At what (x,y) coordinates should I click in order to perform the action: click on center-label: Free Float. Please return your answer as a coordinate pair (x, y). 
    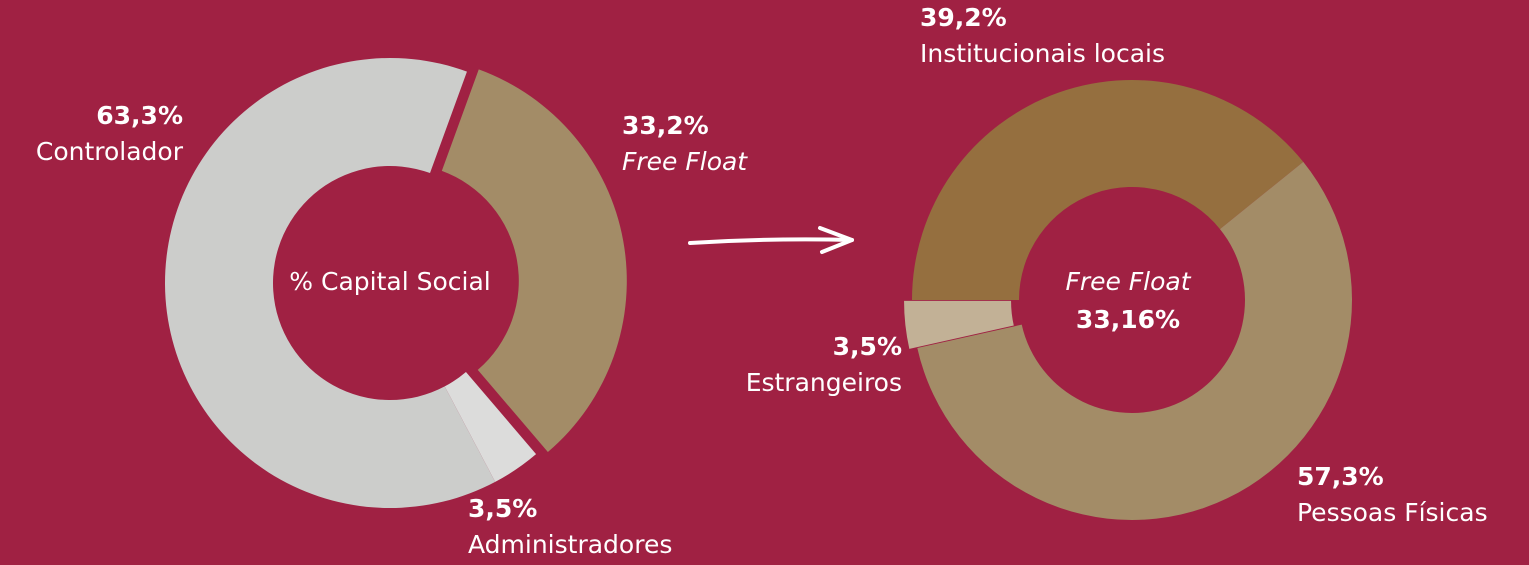
    Looking at the image, I should click on (1128, 281).